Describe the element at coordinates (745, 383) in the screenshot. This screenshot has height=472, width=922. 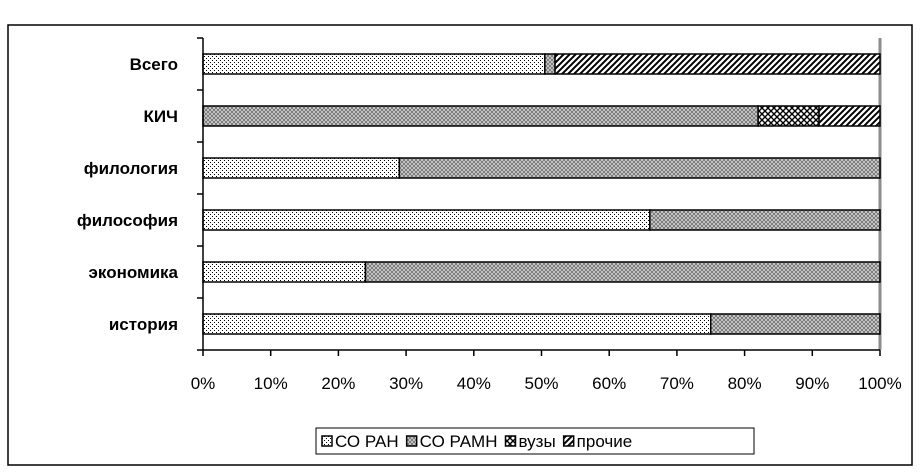
I see `x-tick-label: 80%` at that location.